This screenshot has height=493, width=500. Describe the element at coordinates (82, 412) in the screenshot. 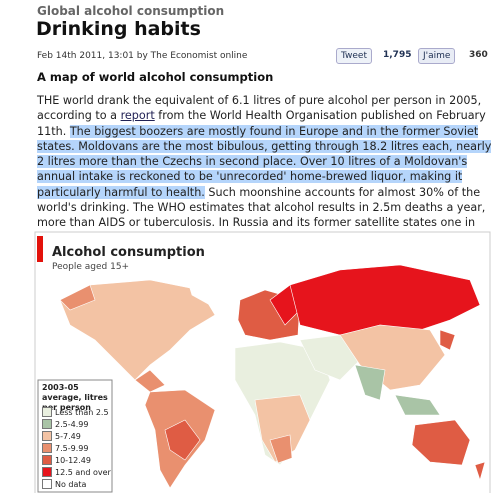

I see `legend-label: Less than 2.5` at that location.